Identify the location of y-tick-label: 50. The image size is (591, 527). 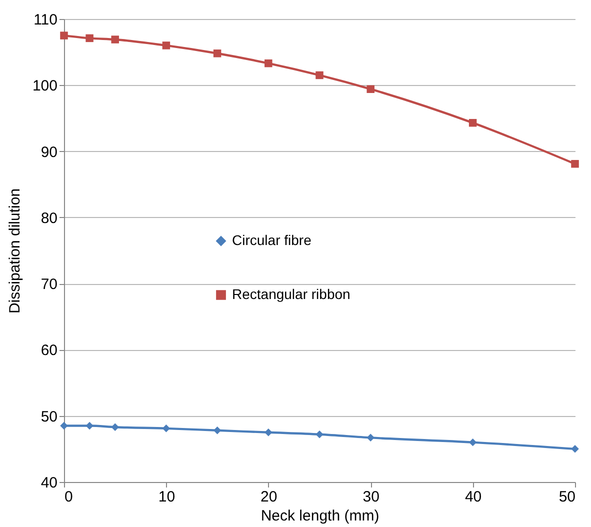
(49, 417).